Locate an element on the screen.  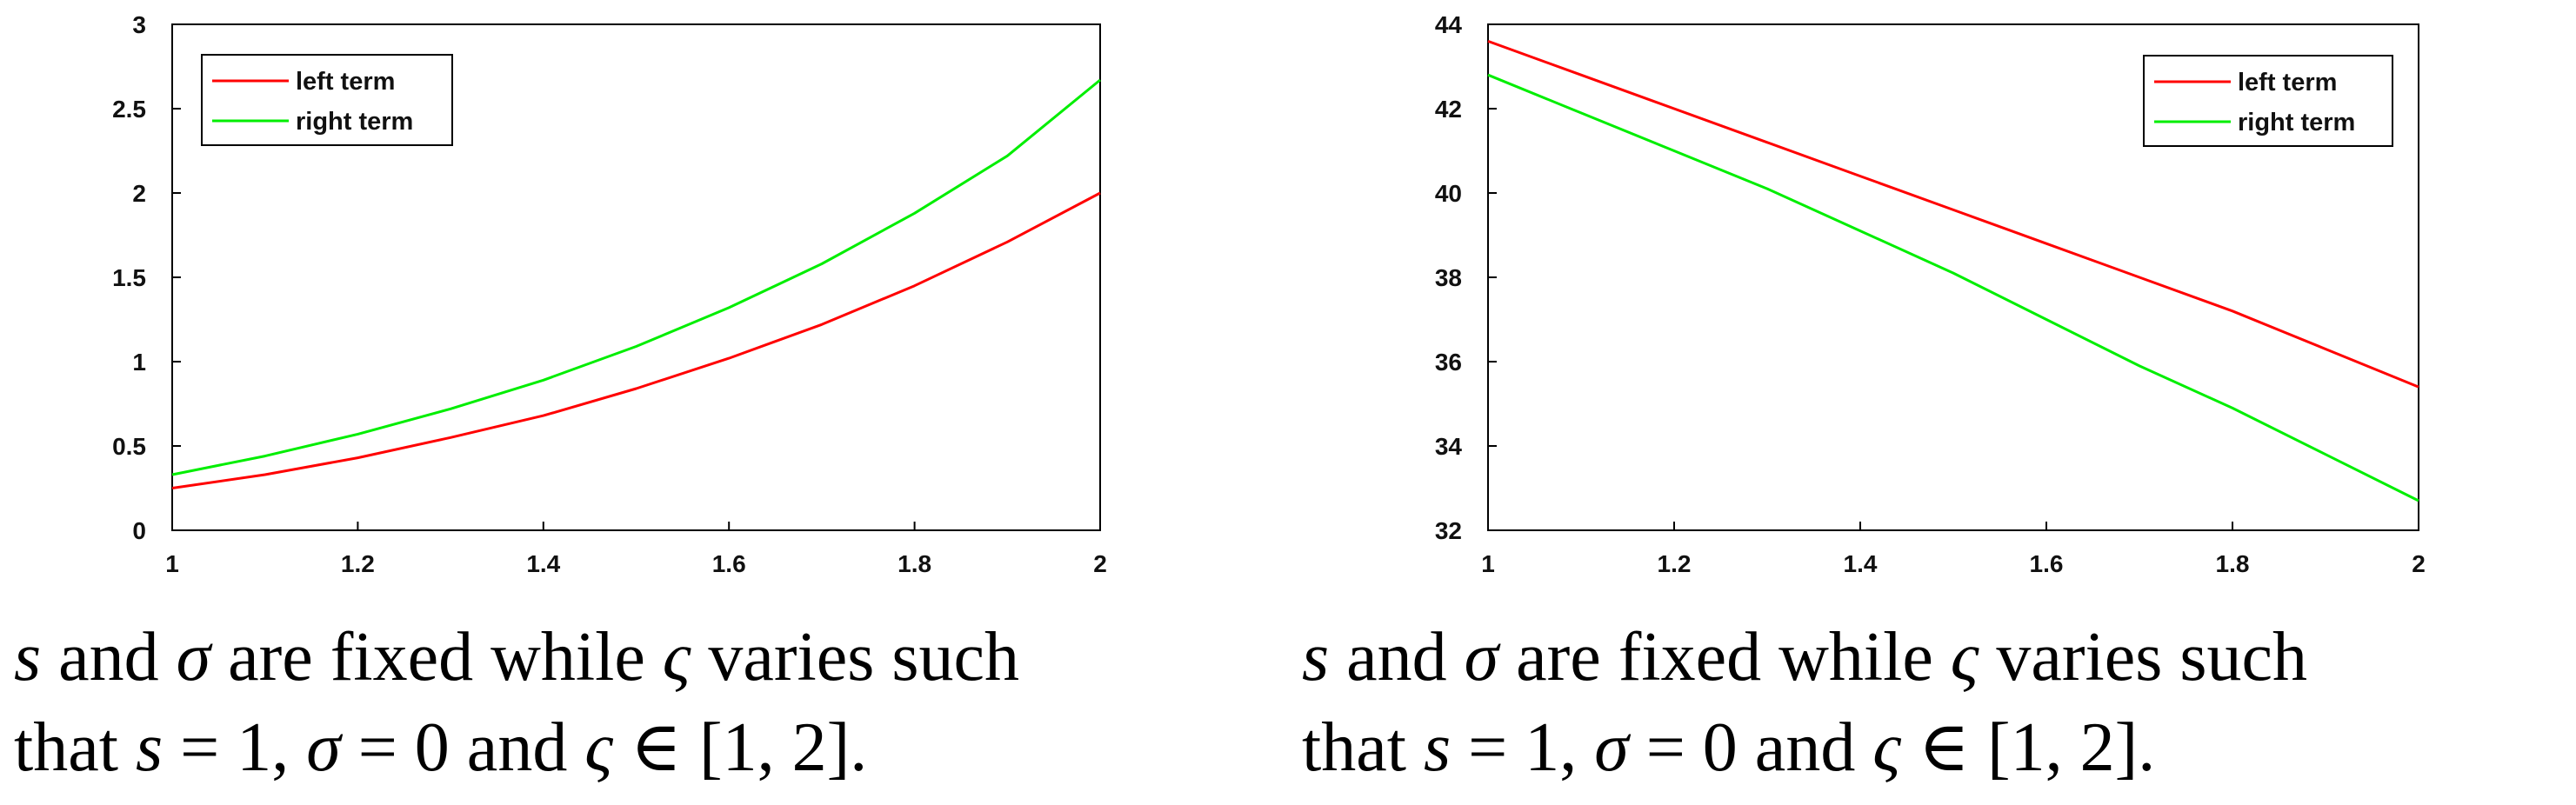
y-tick-label: 32 is located at coordinates (1448, 530).